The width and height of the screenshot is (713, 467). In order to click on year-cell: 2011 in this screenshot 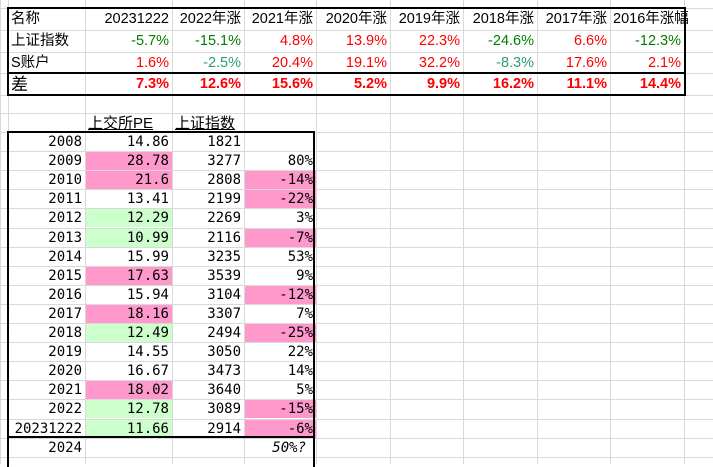, I will do `click(65, 199)`.